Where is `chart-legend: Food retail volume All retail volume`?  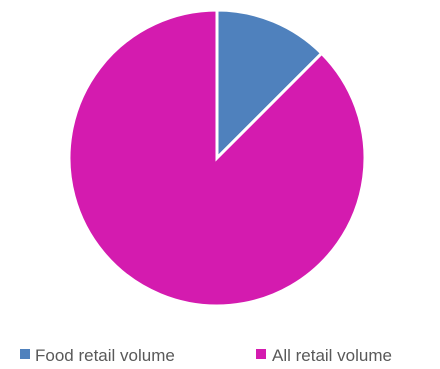 chart-legend: Food retail volume All retail volume is located at coordinates (206, 355).